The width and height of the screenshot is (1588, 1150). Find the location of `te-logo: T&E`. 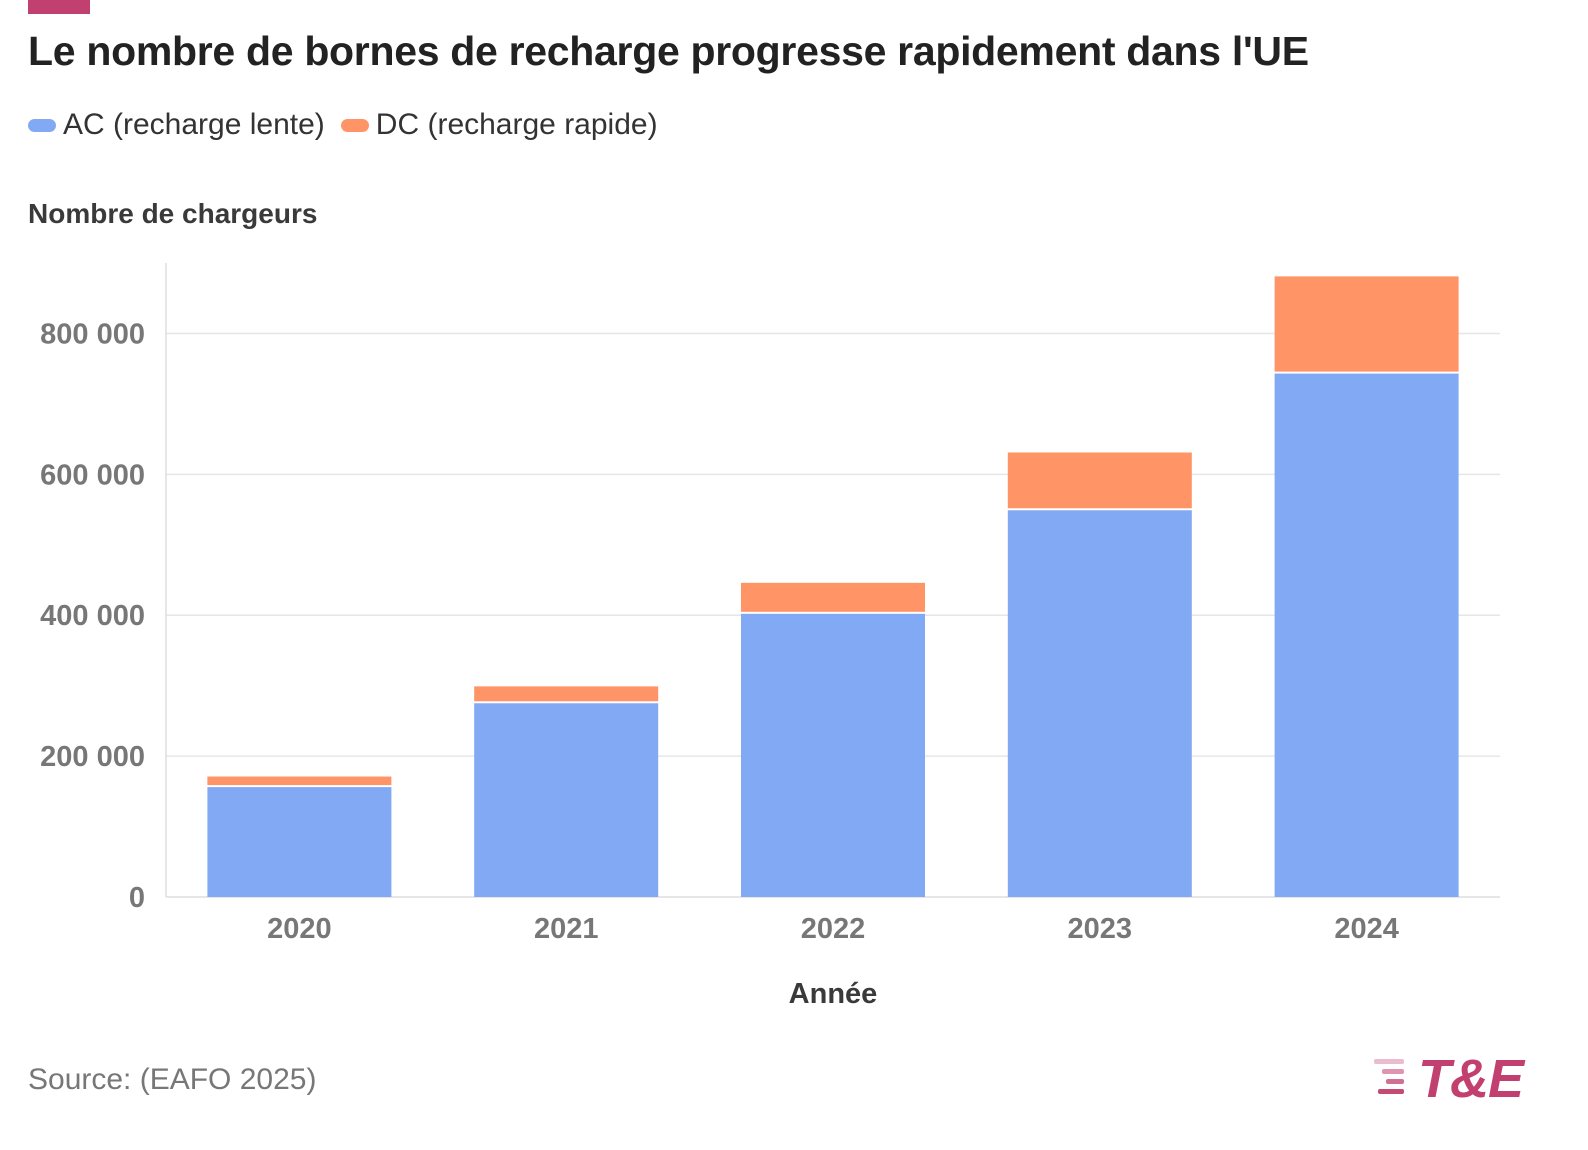

te-logo: T&E is located at coordinates (1448, 1079).